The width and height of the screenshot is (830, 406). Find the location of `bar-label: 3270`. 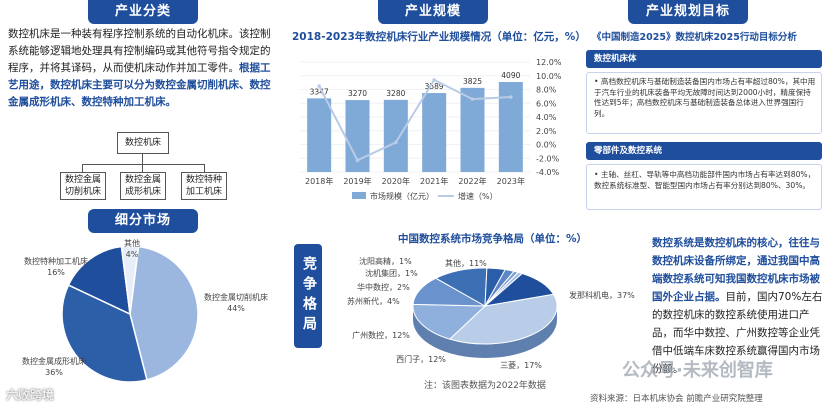

bar-label: 3270 is located at coordinates (357, 93).